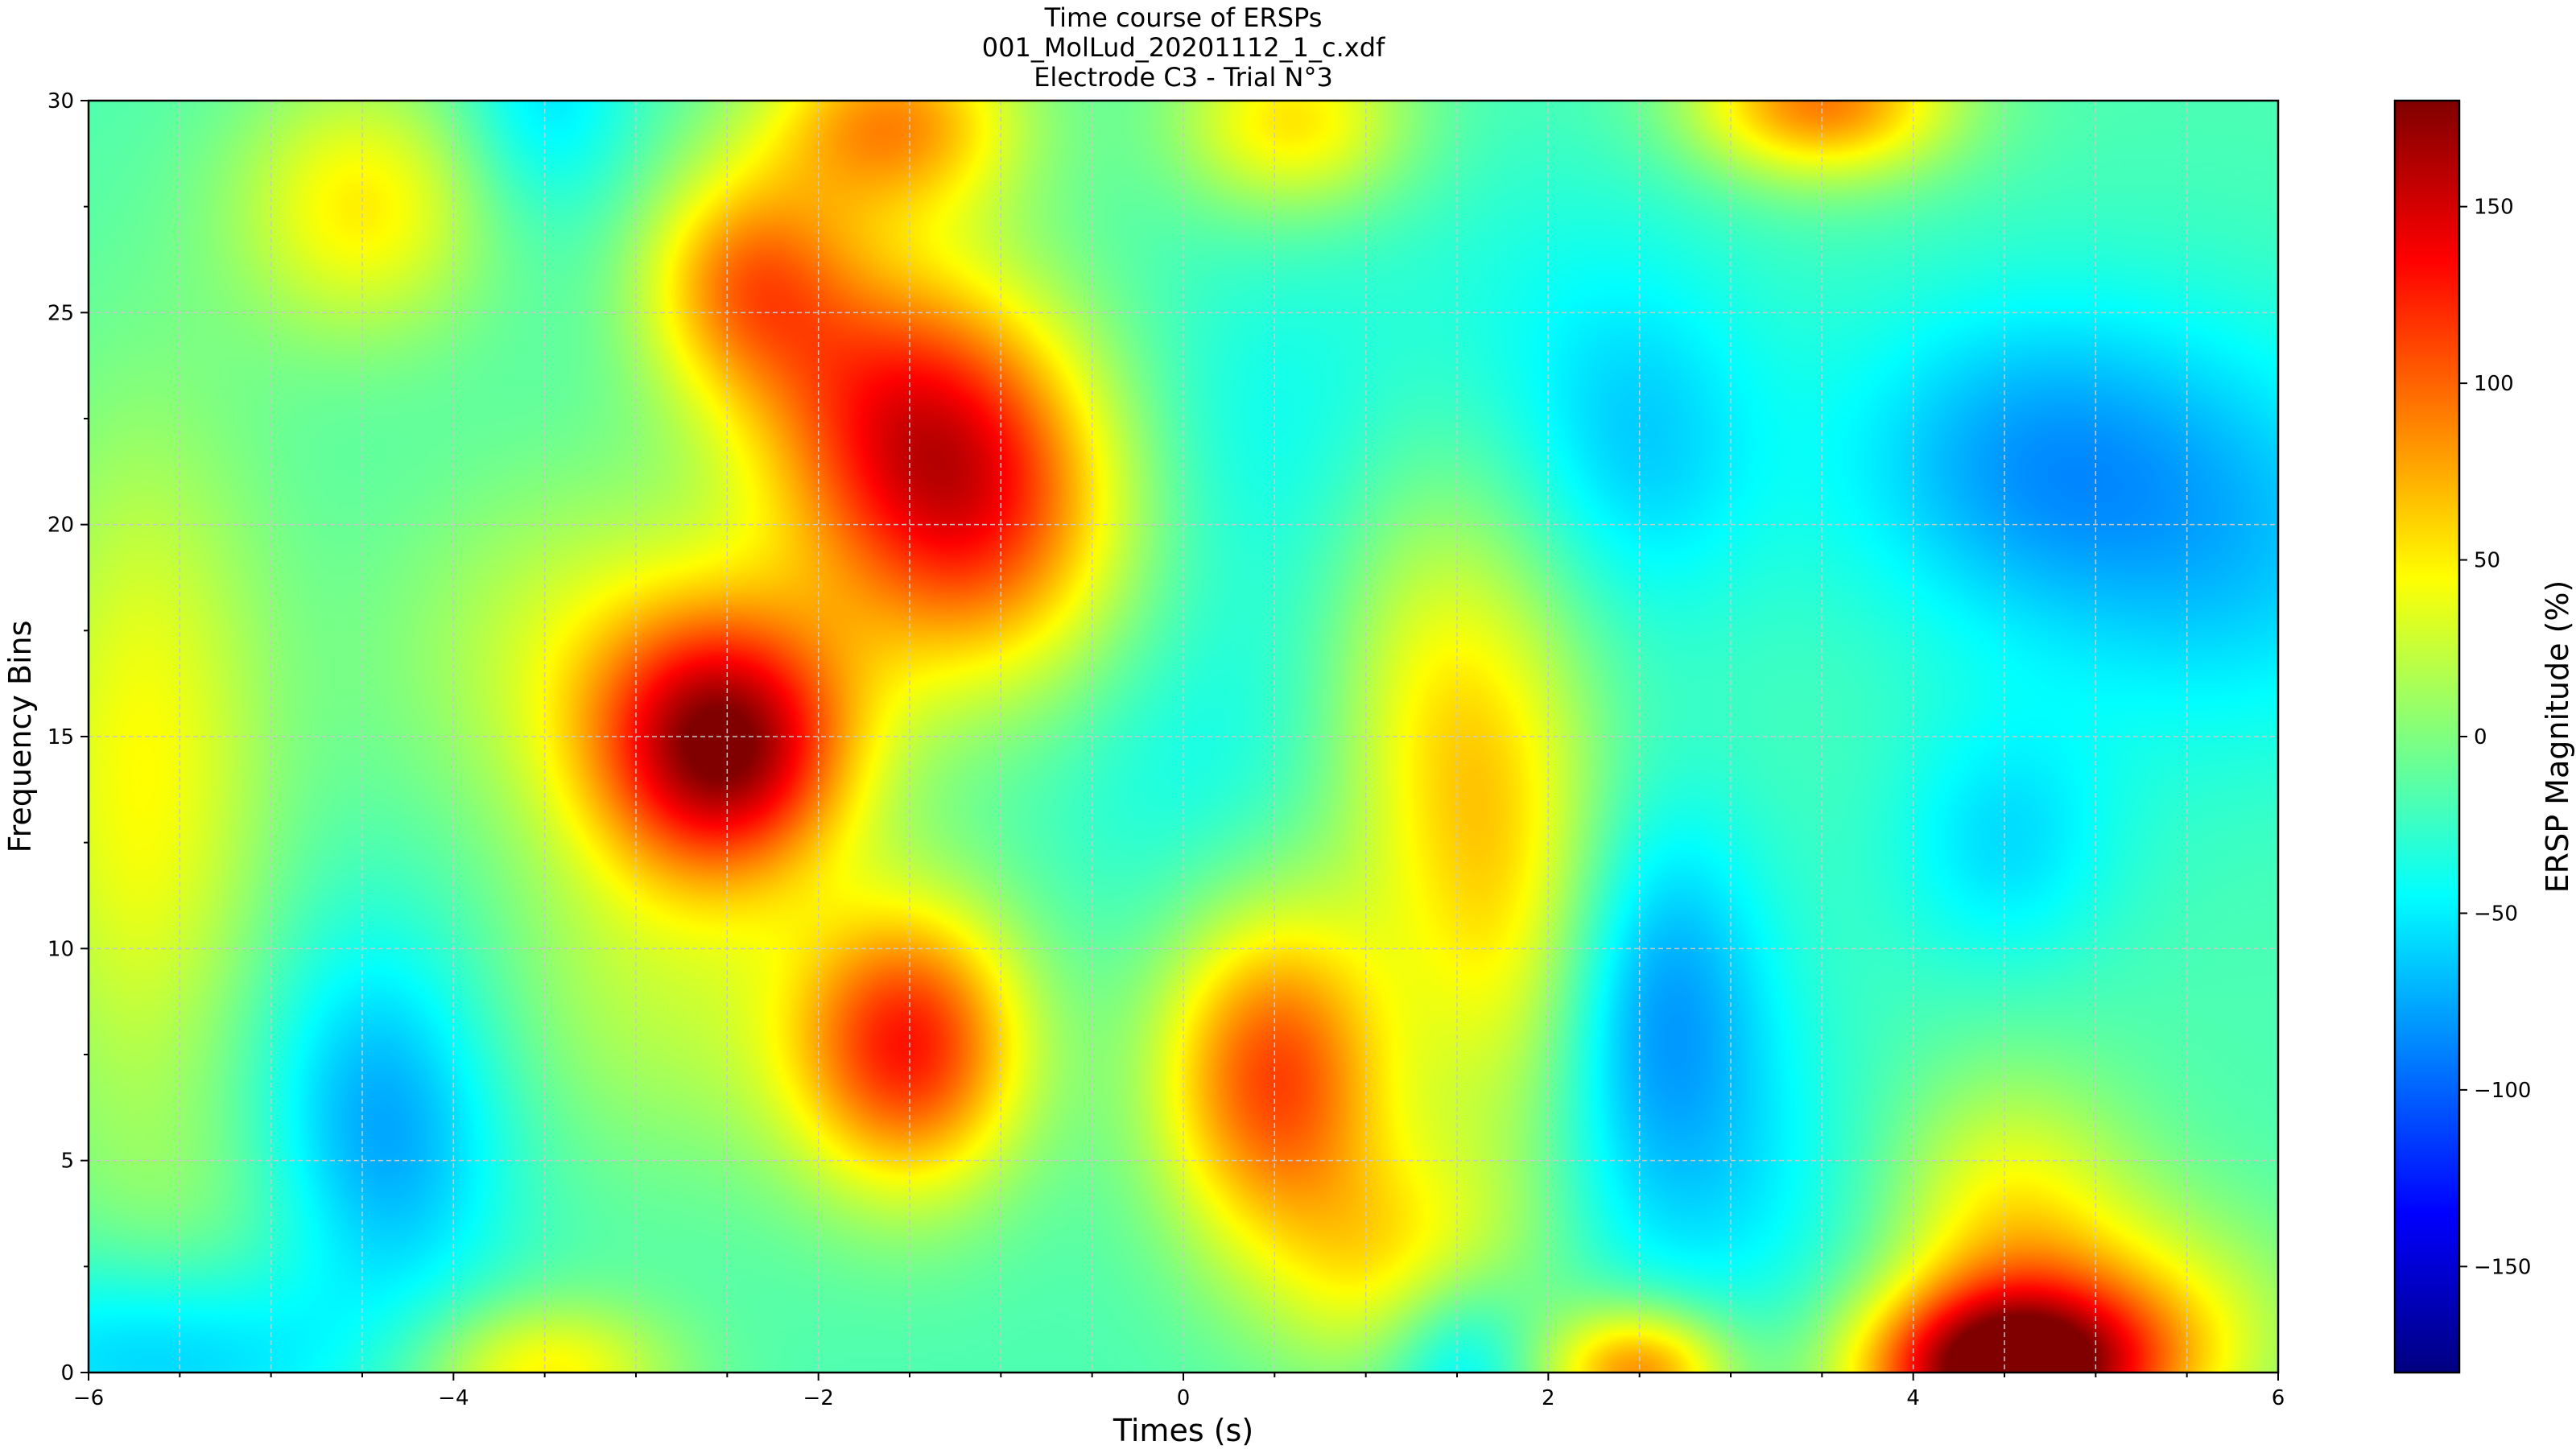  Describe the element at coordinates (60, 101) in the screenshot. I see `y-tick-label: 30` at that location.